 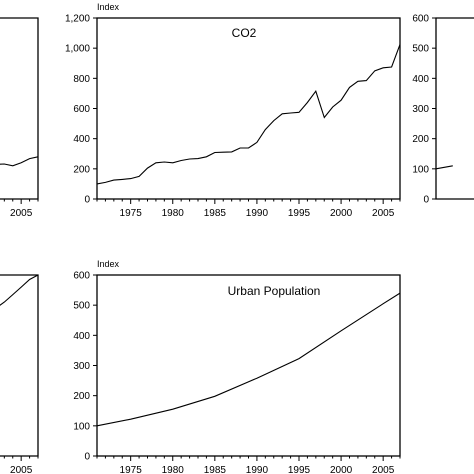 I want to click on urban-y-unit-label: Index, so click(x=108, y=264).